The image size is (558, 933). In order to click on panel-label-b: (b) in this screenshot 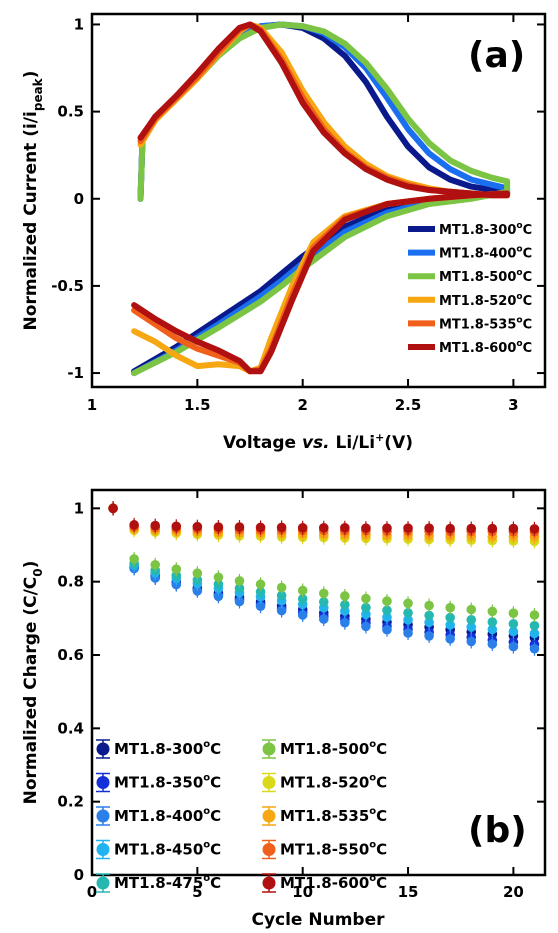, I will do `click(497, 830)`.